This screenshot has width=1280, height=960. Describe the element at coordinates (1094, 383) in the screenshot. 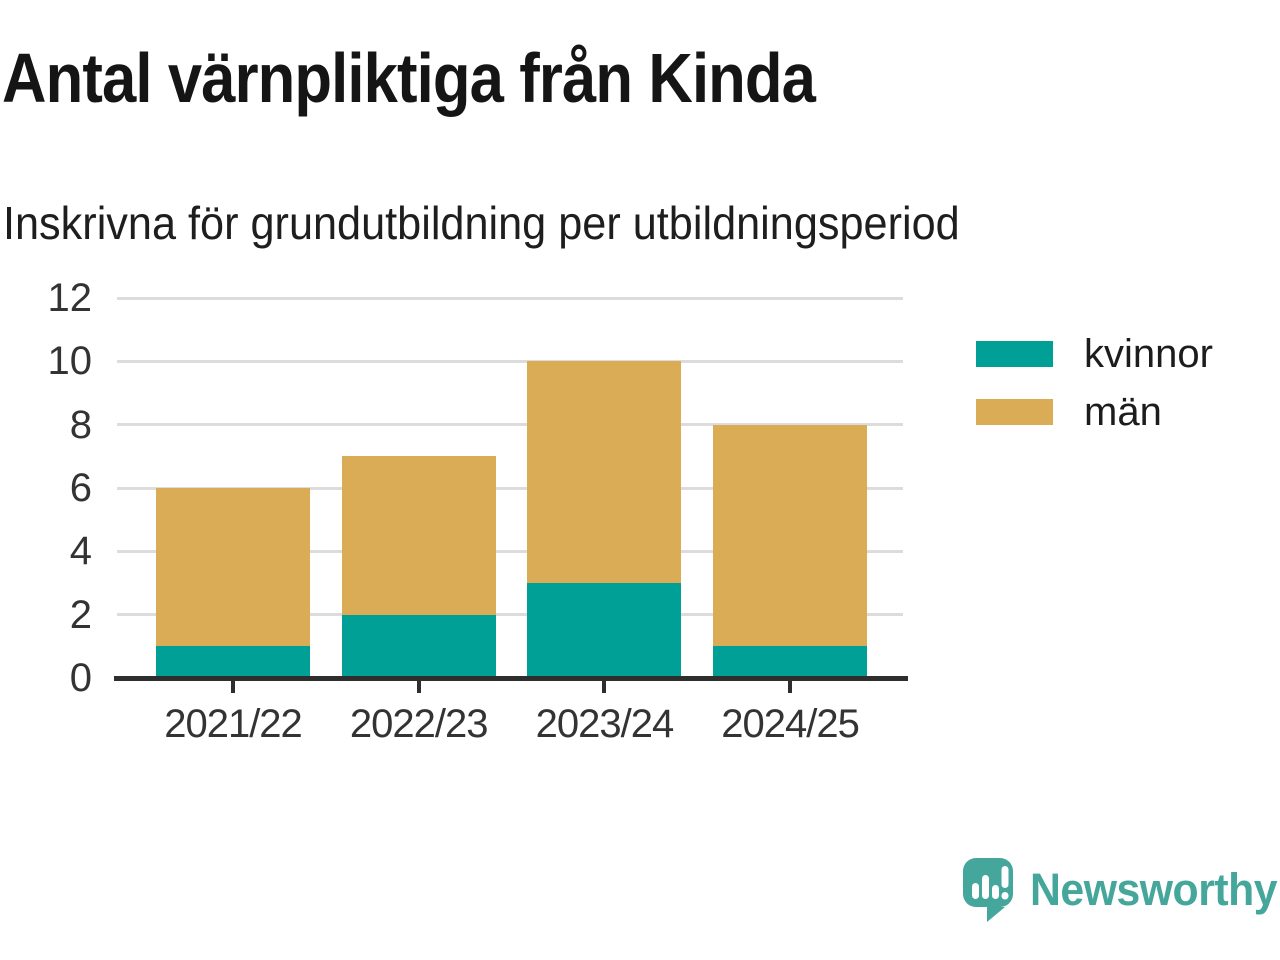

I see `chart-legend: kvinnor män` at that location.